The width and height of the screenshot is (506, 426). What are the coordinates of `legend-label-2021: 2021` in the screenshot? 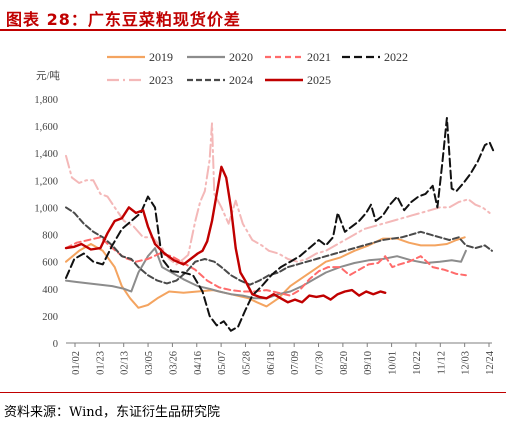 It's located at (319, 57).